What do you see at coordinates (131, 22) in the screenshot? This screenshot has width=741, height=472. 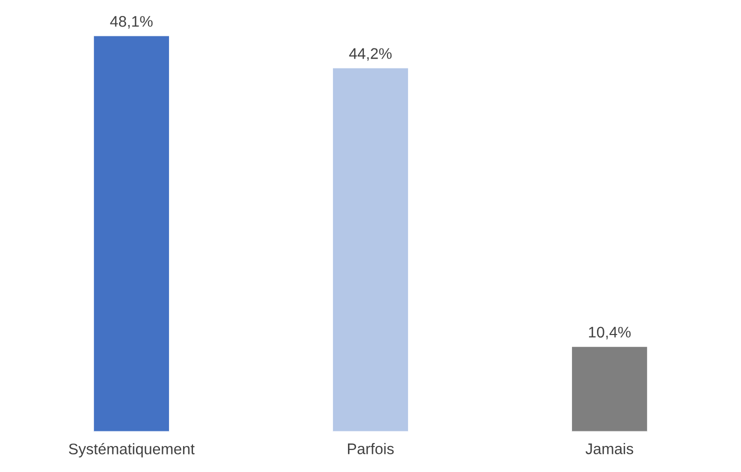 I see `data-label: 48,1%` at bounding box center [131, 22].